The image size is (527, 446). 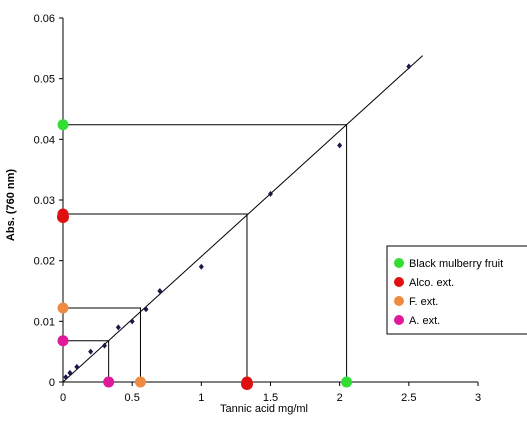 What do you see at coordinates (270, 398) in the screenshot?
I see `x-tick-label: 1.5` at bounding box center [270, 398].